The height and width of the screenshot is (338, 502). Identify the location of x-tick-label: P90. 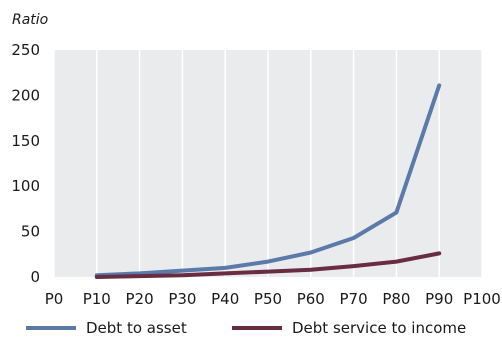
(439, 299).